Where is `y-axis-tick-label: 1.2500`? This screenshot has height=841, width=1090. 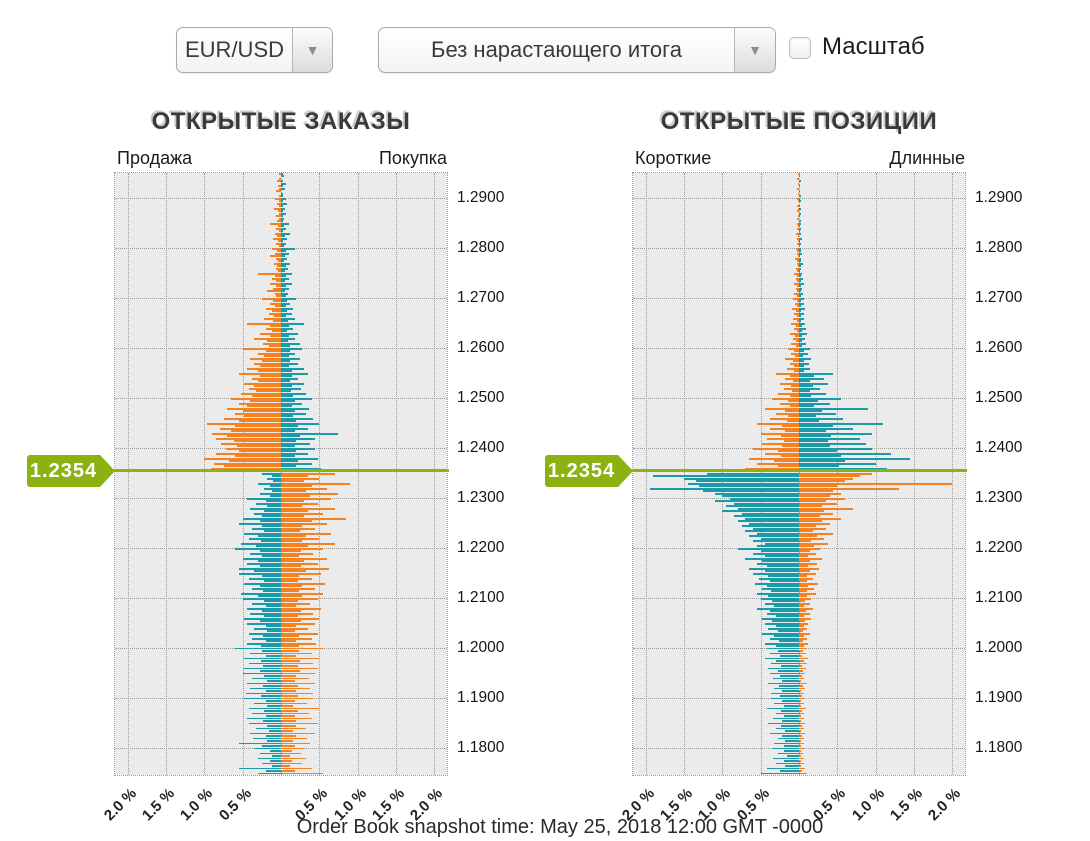 y-axis-tick-label: 1.2500 is located at coordinates (999, 397).